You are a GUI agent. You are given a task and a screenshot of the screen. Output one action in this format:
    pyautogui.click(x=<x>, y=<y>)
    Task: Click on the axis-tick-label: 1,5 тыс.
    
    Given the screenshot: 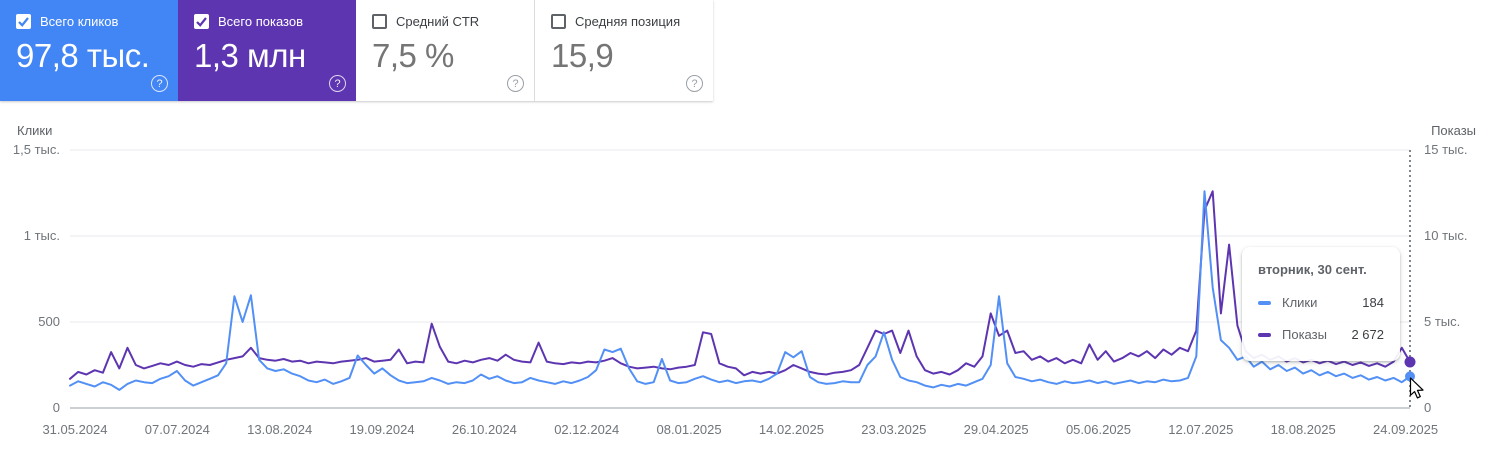 What is the action you would take?
    pyautogui.click(x=36, y=149)
    